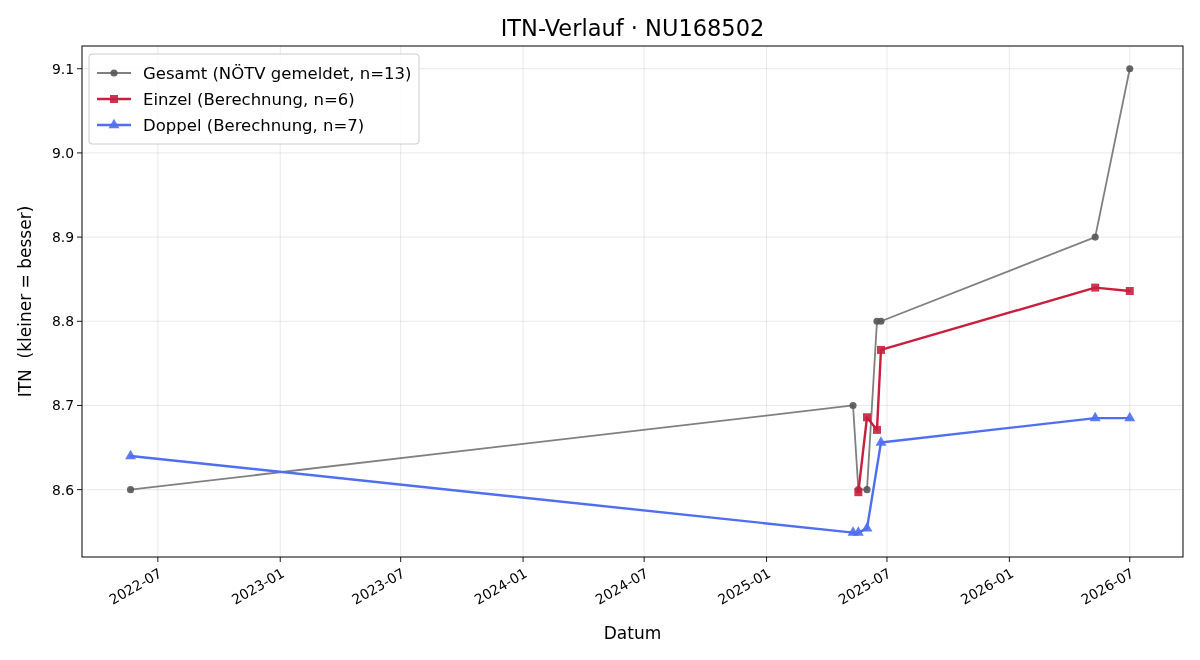  What do you see at coordinates (62, 68) in the screenshot?
I see `y-tick-label: 9.1` at bounding box center [62, 68].